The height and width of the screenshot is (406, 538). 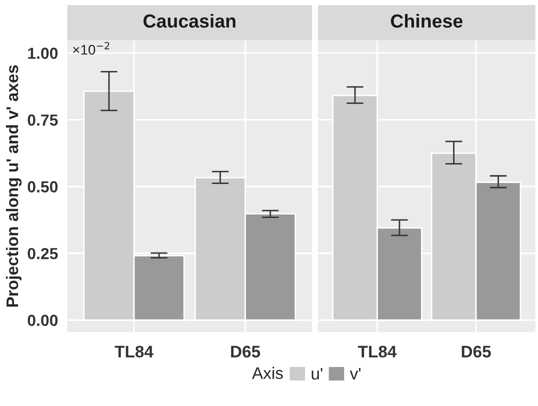 What do you see at coordinates (14, 186) in the screenshot?
I see `y-axis-title: Projection along u' and v' axes` at bounding box center [14, 186].